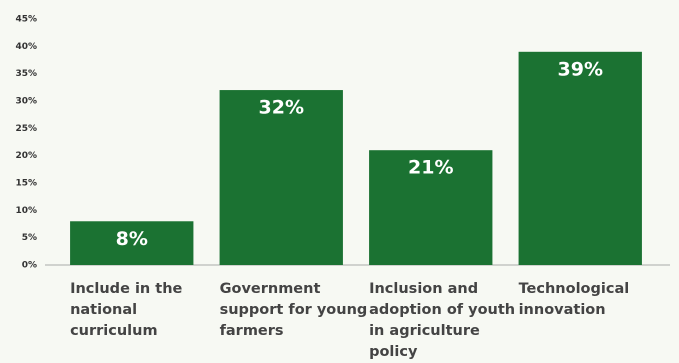 The image size is (679, 363). Describe the element at coordinates (26, 184) in the screenshot. I see `y-tick-label: 15%` at that location.